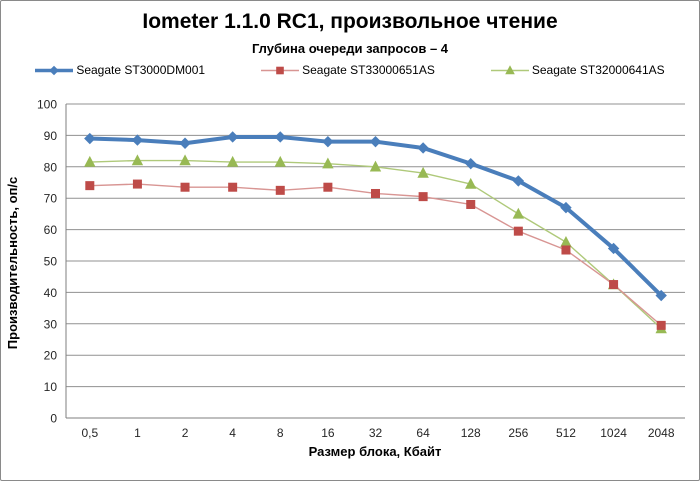  Describe the element at coordinates (471, 433) in the screenshot. I see `x-tick-label: 128` at that location.